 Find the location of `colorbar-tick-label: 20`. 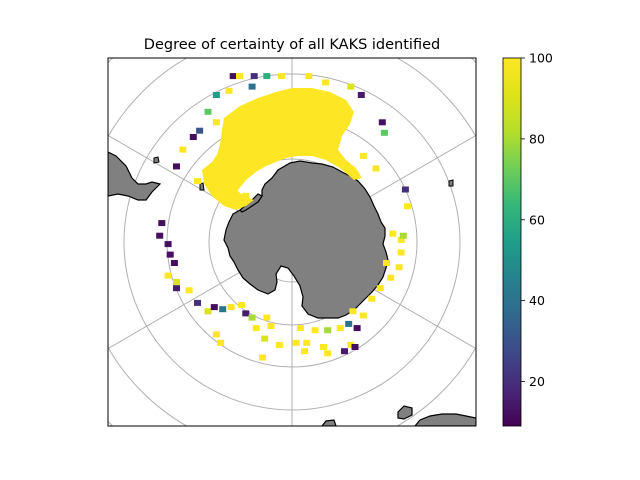

colorbar-tick-label: 20 is located at coordinates (537, 381).